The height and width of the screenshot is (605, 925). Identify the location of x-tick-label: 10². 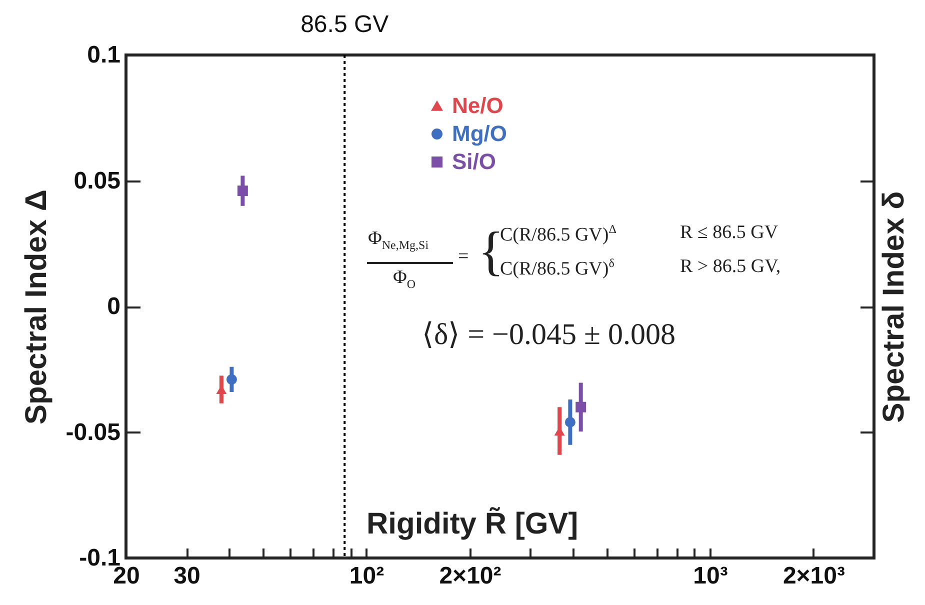
(366, 576).